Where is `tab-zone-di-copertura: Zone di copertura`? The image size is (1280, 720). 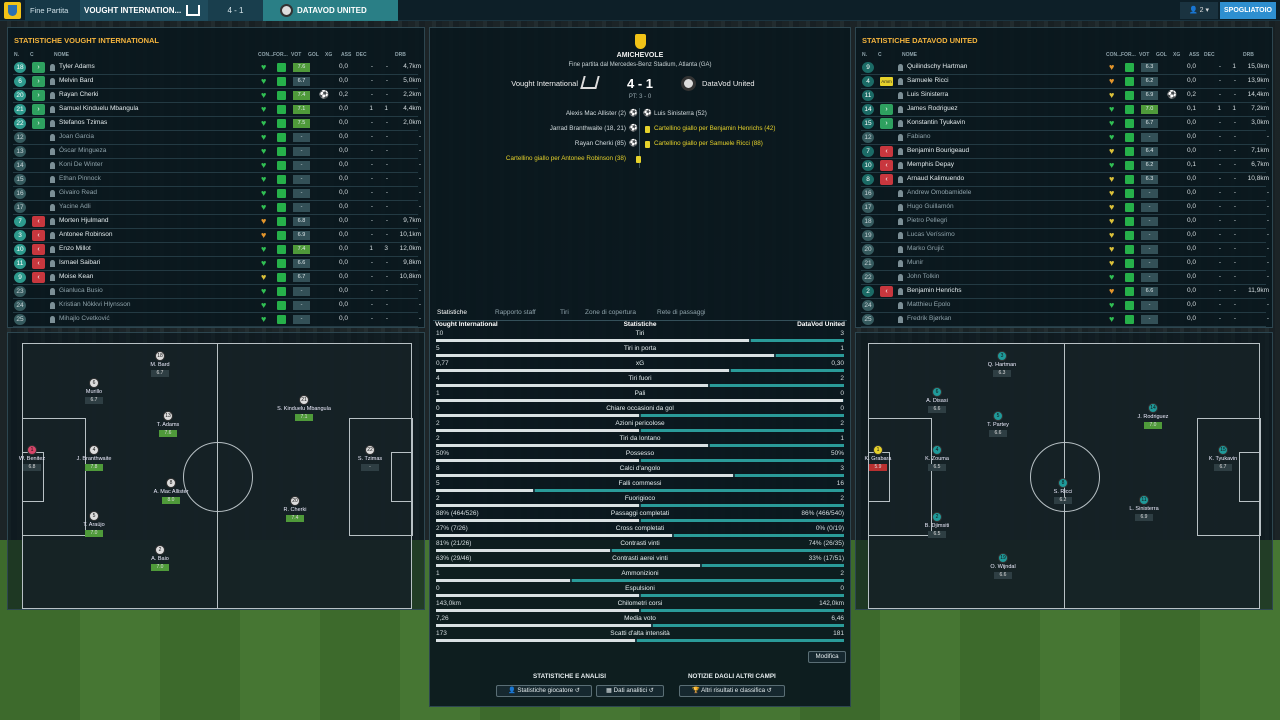 tab-zone-di-copertura: Zone di copertura is located at coordinates (610, 312).